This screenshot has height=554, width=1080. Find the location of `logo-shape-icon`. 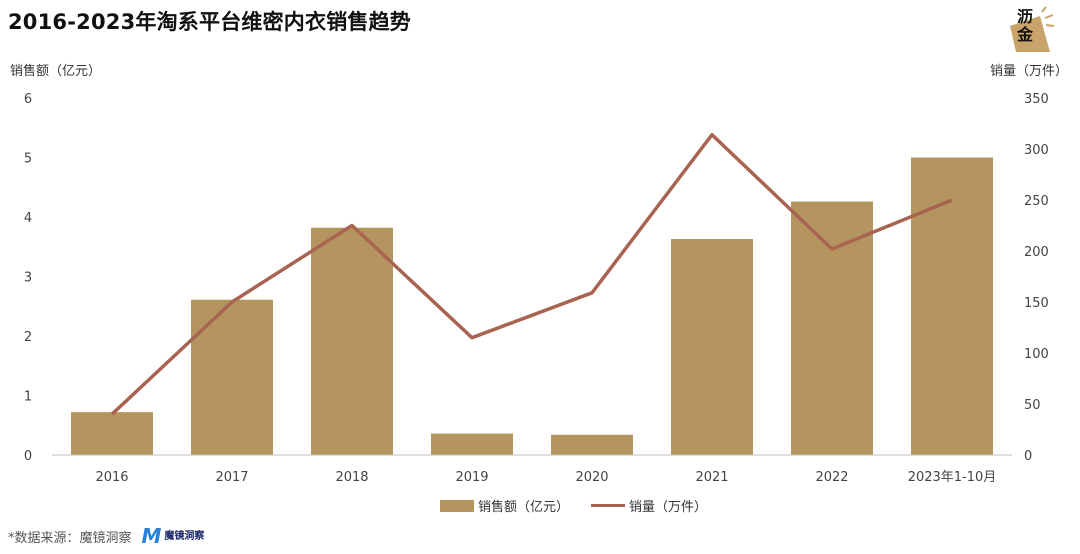

logo-shape-icon is located at coordinates (1032, 29).